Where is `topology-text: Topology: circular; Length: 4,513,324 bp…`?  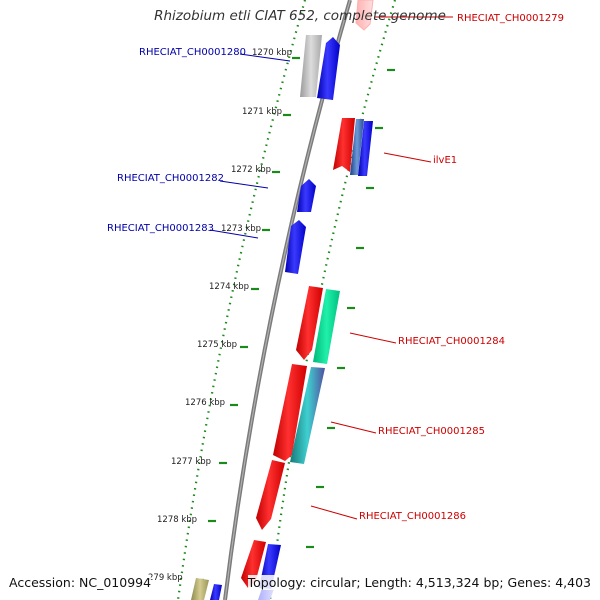 topology-text: Topology: circular; Length: 4,513,324 bp… is located at coordinates (419, 582).